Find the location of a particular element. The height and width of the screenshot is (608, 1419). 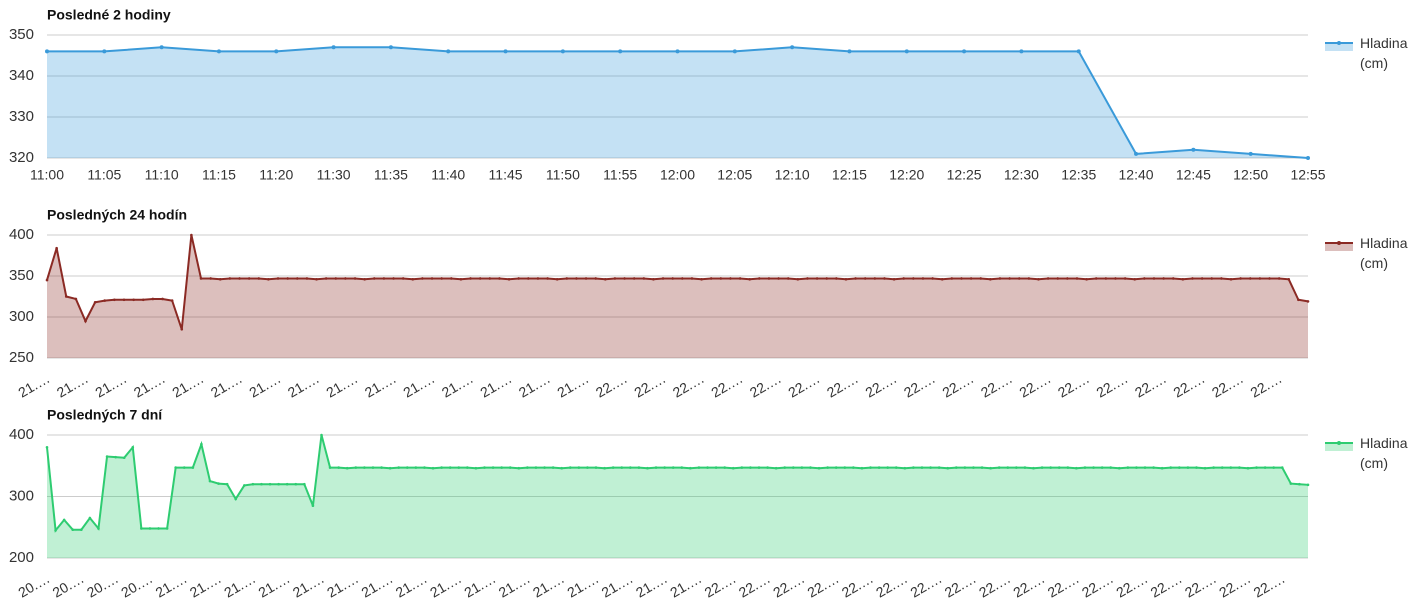

y-tick-label: 200 is located at coordinates (21, 557).